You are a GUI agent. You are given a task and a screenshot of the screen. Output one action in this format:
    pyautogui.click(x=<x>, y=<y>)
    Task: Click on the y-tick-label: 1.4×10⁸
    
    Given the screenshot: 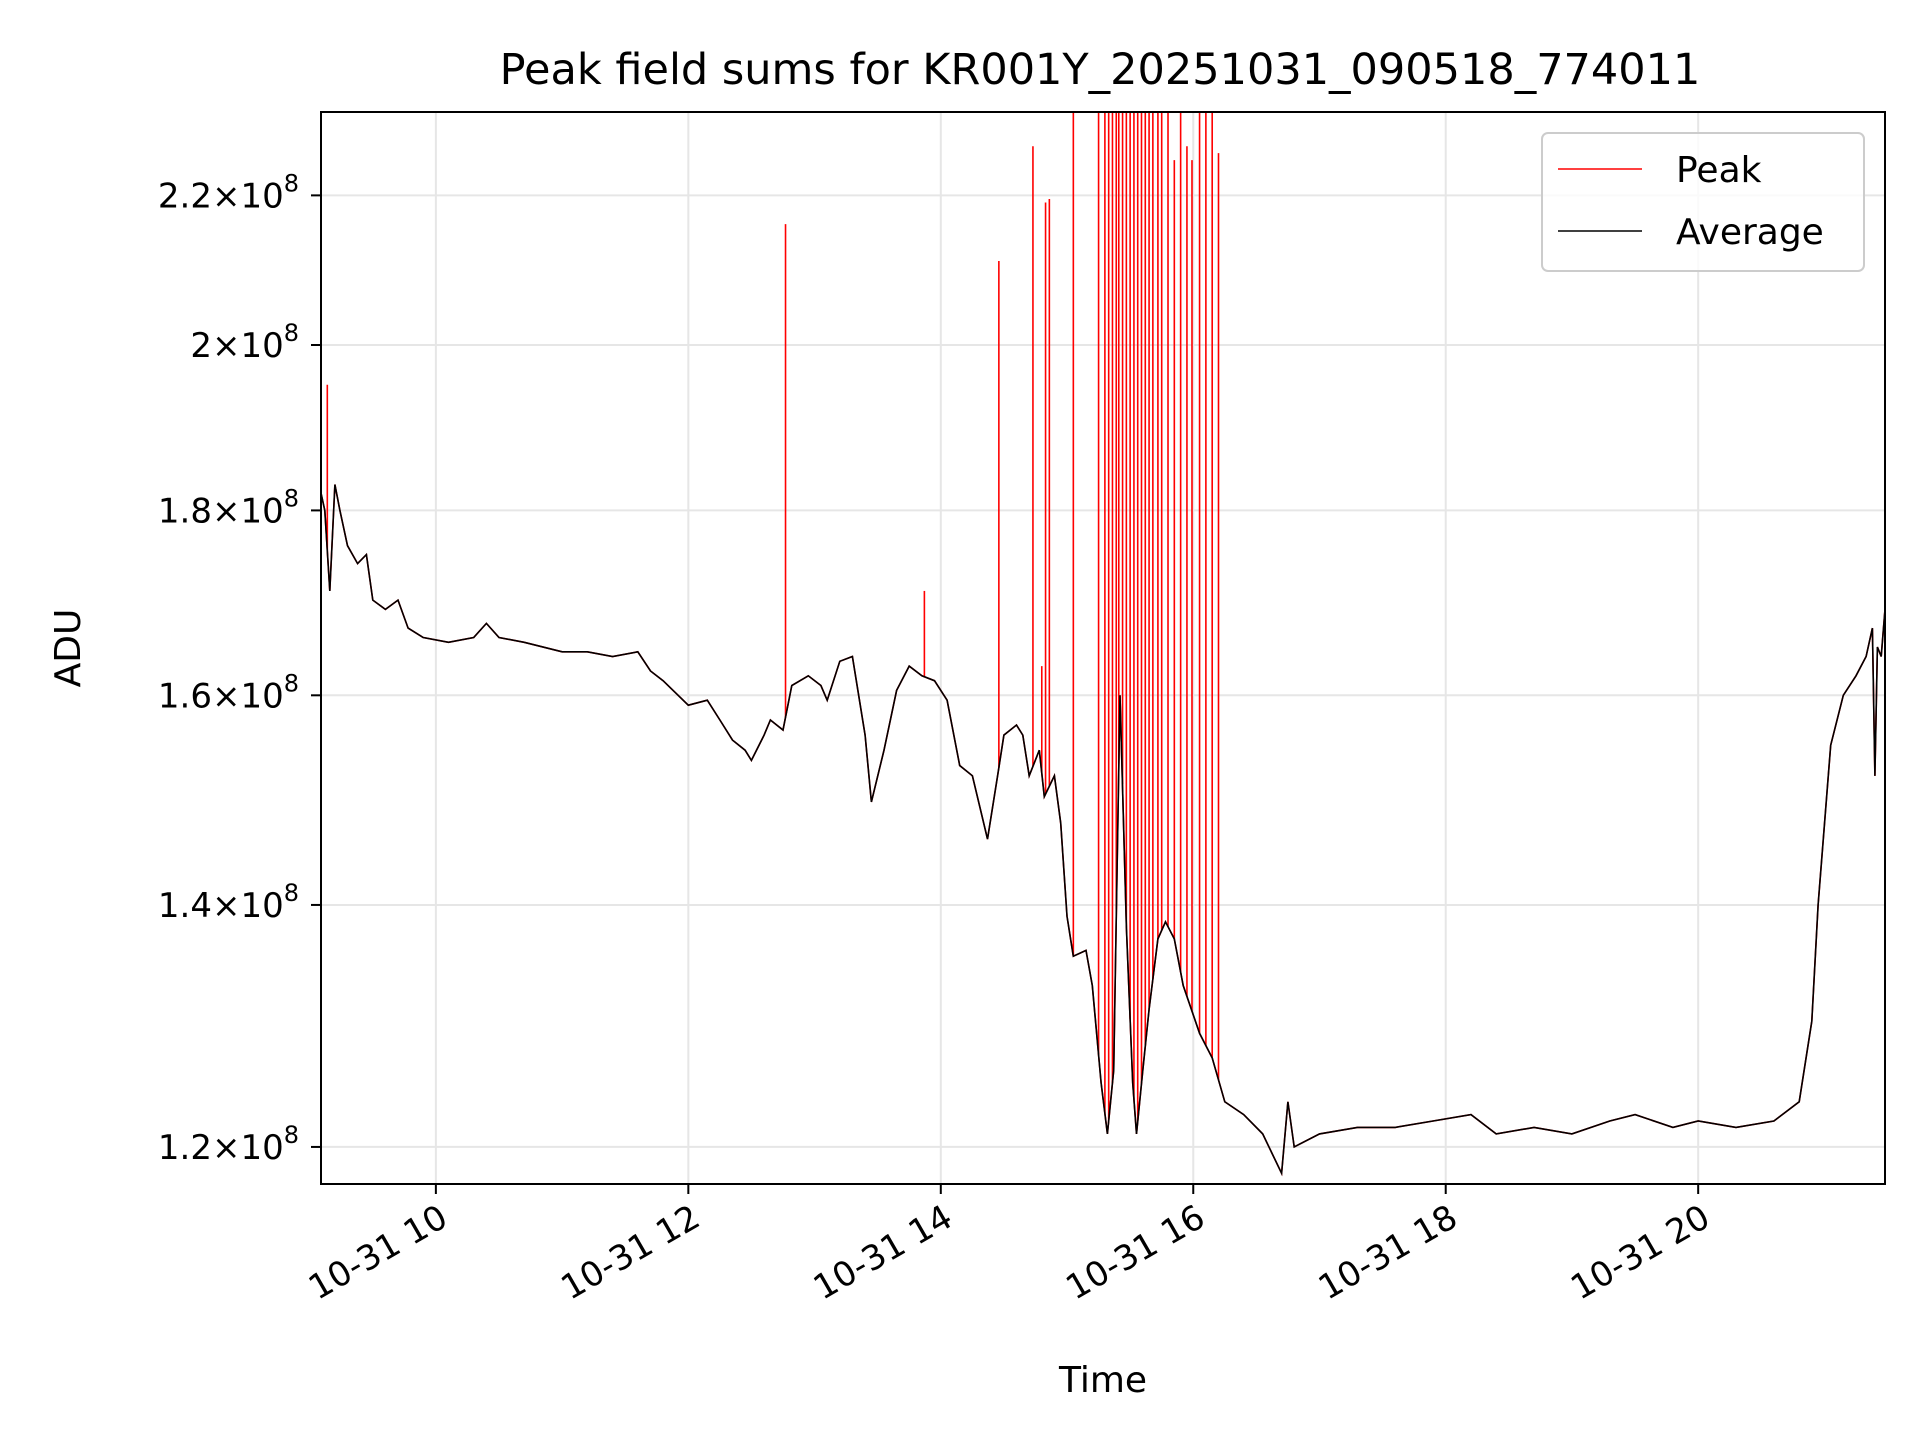 What is the action you would take?
    pyautogui.click(x=228, y=902)
    